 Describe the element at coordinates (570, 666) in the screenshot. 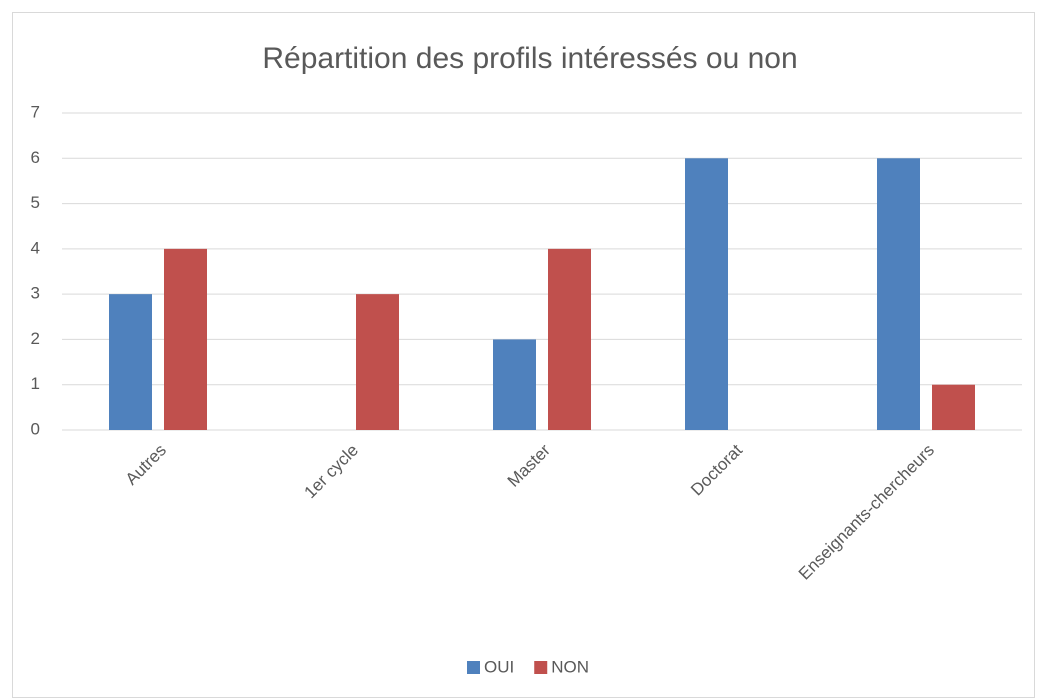

I see `legend-label: NON` at that location.